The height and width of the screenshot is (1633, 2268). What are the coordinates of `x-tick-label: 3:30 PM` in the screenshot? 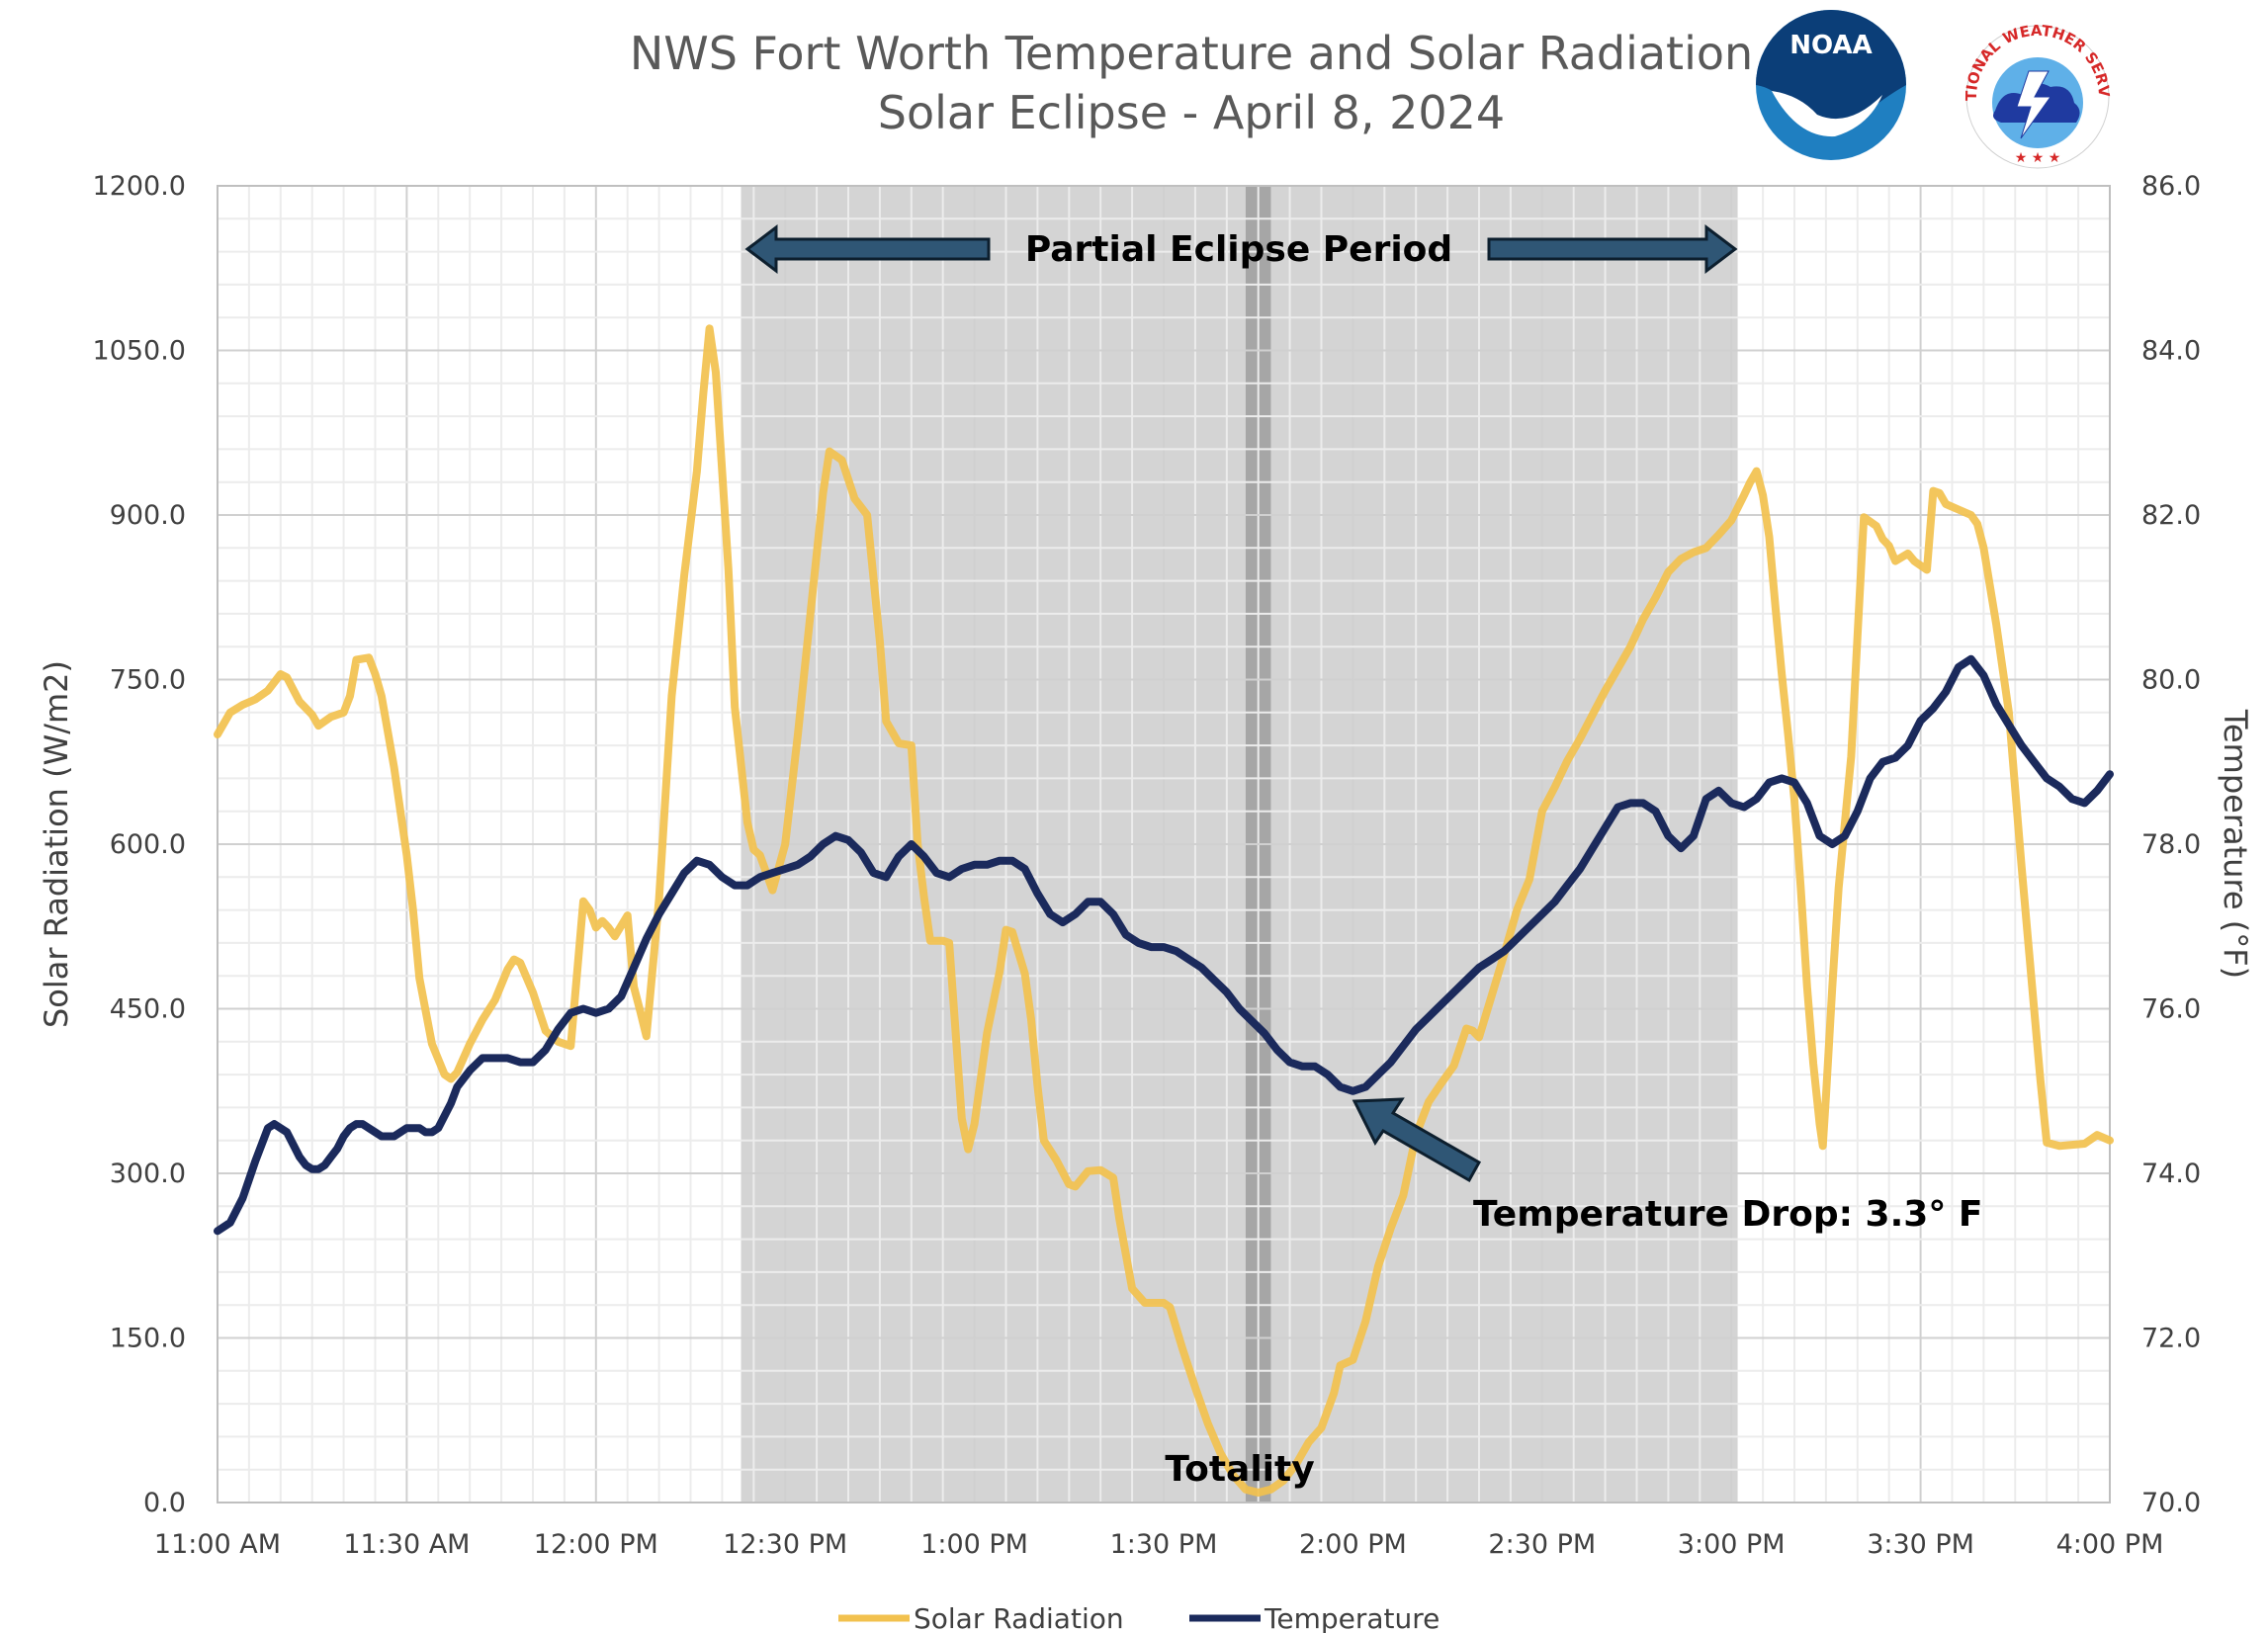 It's located at (1920, 1544).